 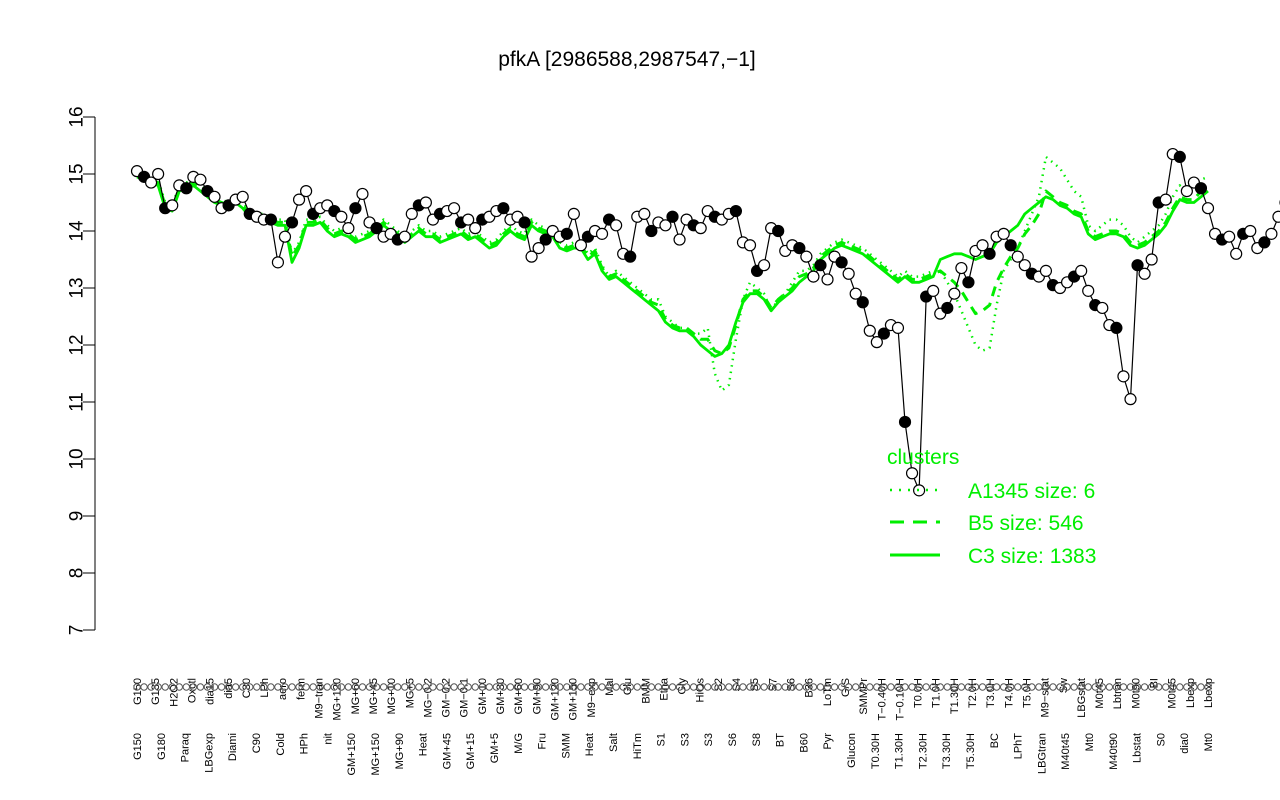 What do you see at coordinates (828, 692) in the screenshot?
I see `x-tick-label-upper: LoTm` at bounding box center [828, 692].